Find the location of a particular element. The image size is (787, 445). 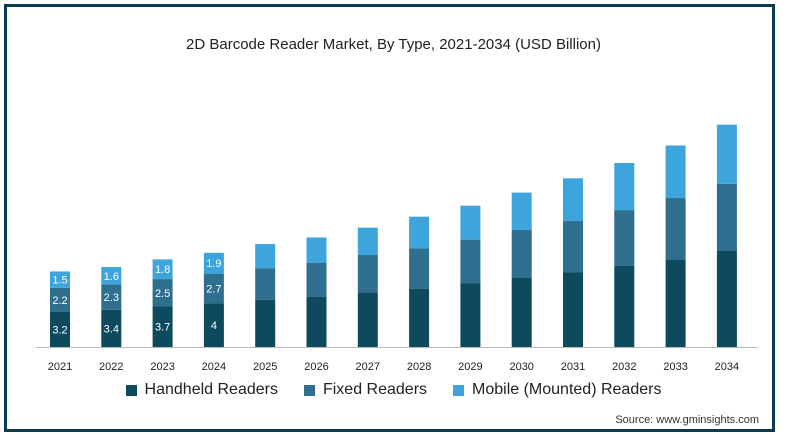

bar-segment-mobile-mounted-readers-2029 is located at coordinates (470, 222).